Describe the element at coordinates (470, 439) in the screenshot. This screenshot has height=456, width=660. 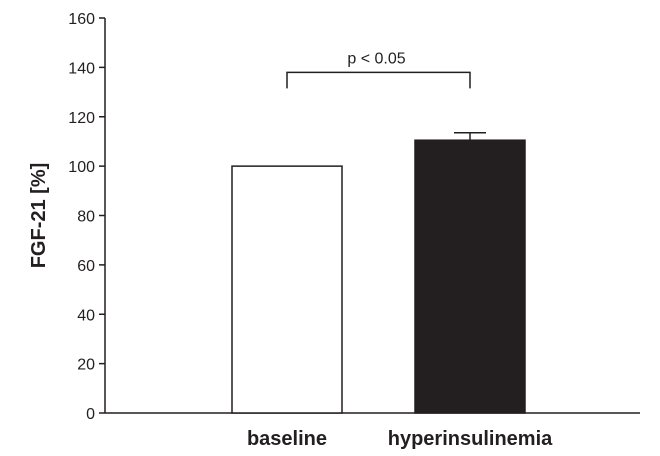
I see `x-category-label: hyperinsulinemia` at that location.